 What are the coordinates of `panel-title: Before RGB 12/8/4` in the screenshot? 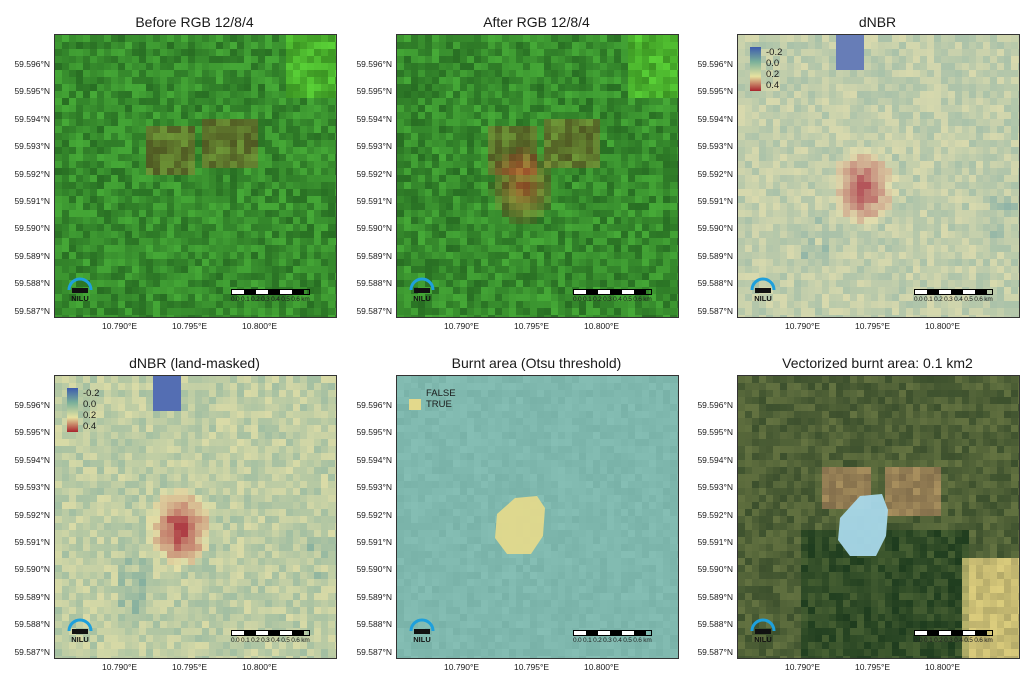 It's located at (194, 22).